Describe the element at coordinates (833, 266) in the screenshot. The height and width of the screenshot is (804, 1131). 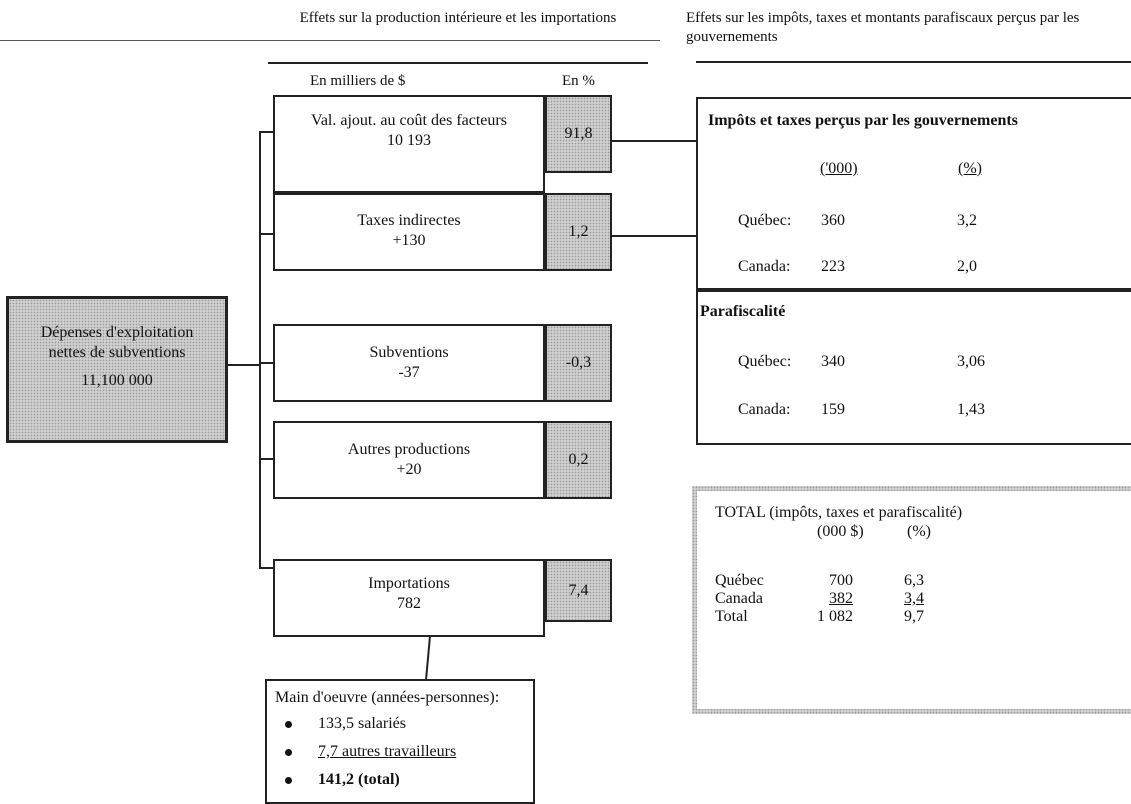
I see `taxes-row-value: 223` at that location.